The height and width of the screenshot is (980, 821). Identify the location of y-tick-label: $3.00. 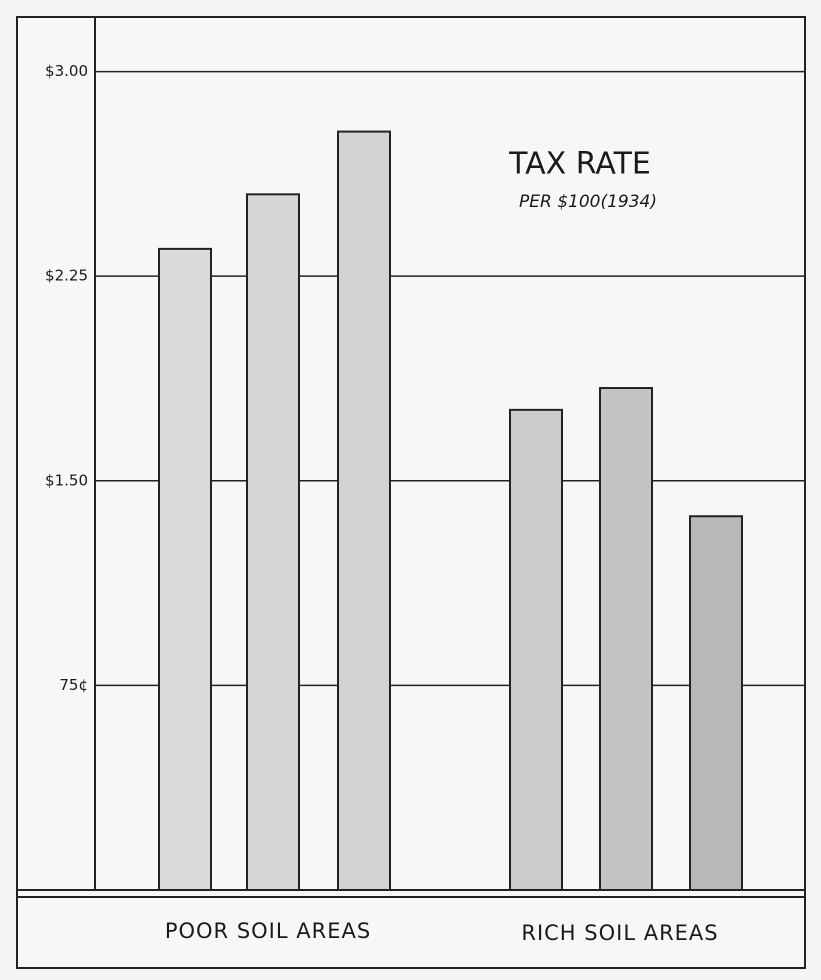
(66, 71).